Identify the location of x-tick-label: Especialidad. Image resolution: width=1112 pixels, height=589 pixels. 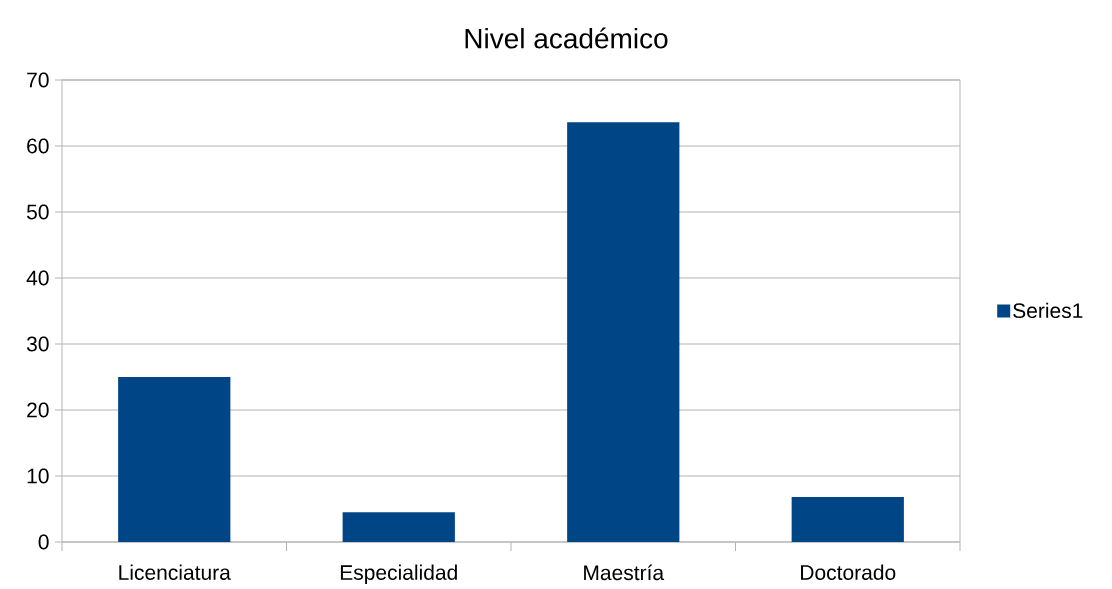
(398, 574).